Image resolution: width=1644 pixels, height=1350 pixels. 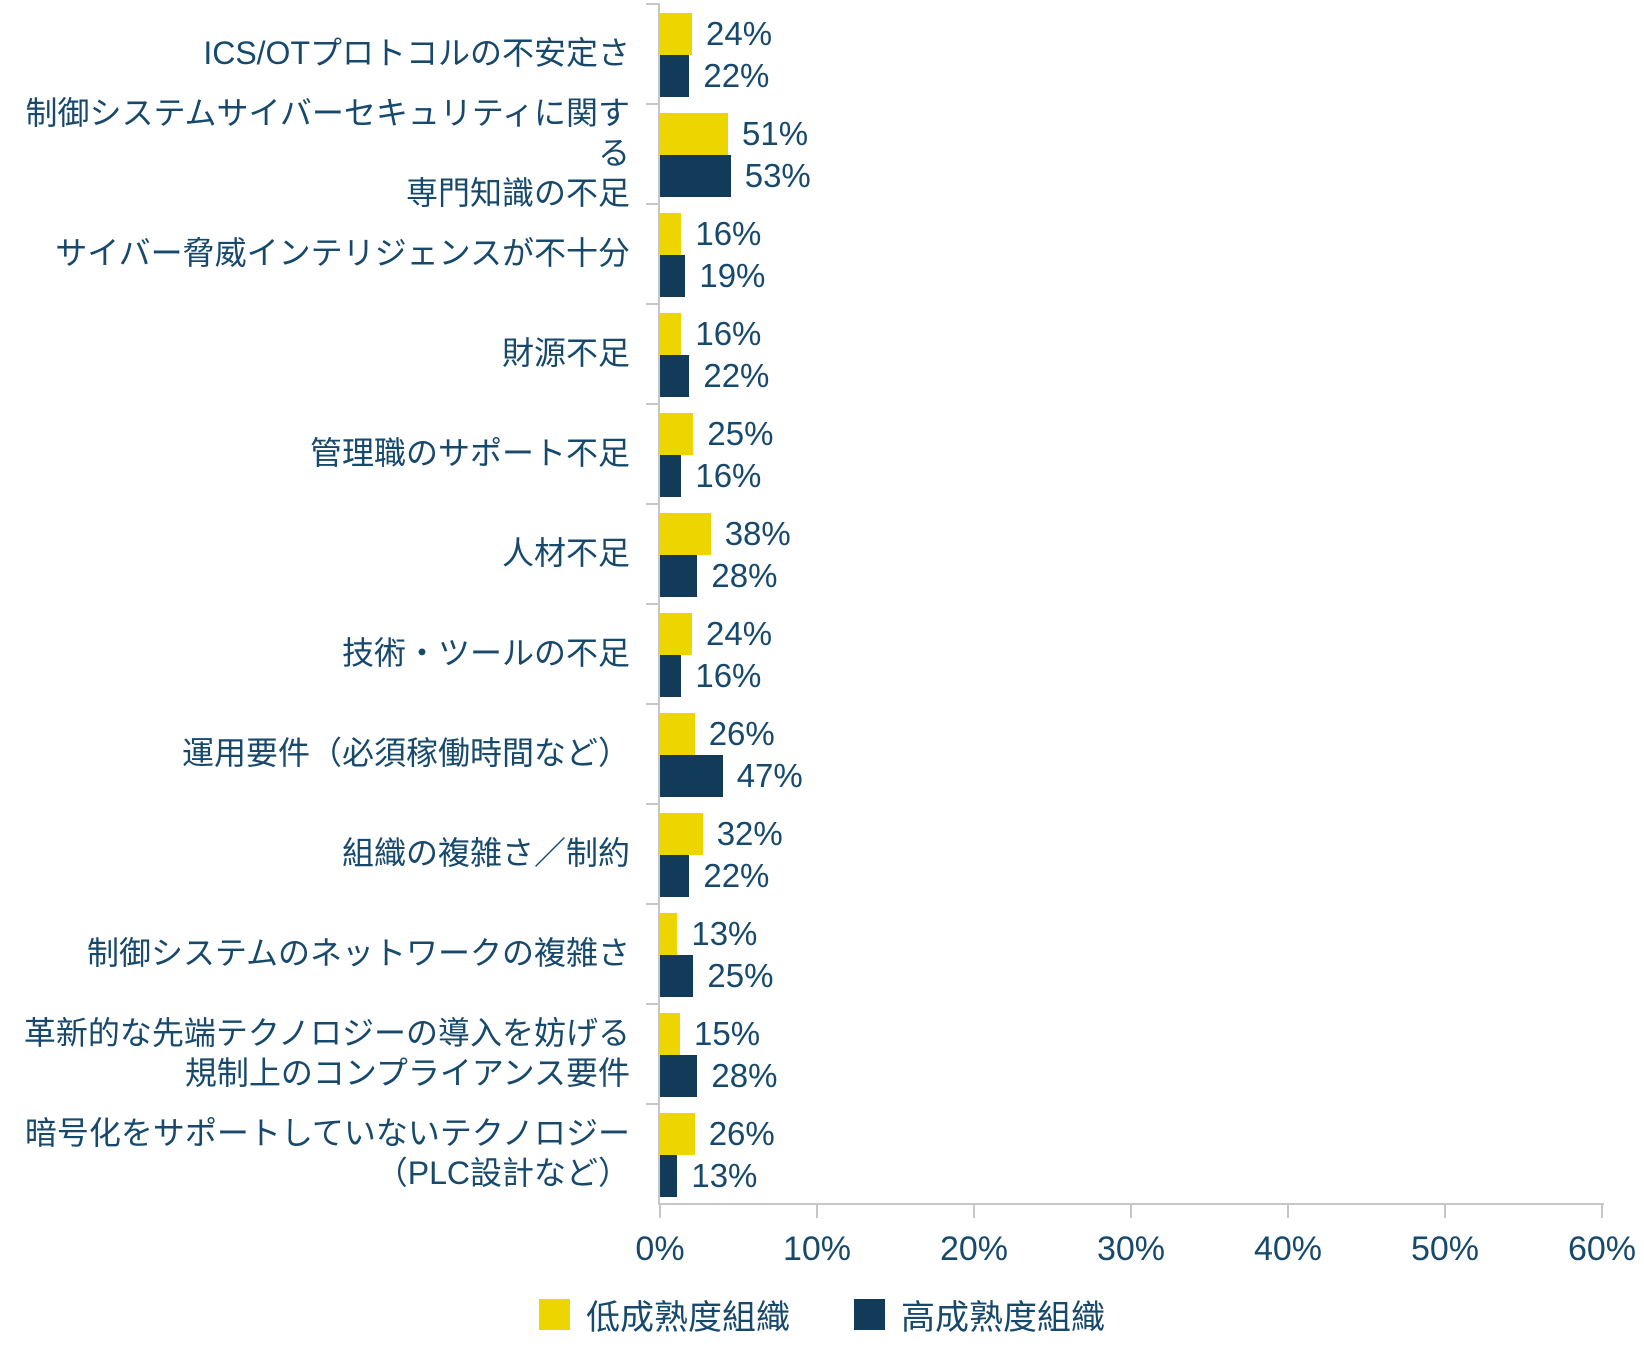 What do you see at coordinates (822, 253) in the screenshot?
I see `category-row: サイバー脅威インテリジェンスが不十分 16% 19%` at bounding box center [822, 253].